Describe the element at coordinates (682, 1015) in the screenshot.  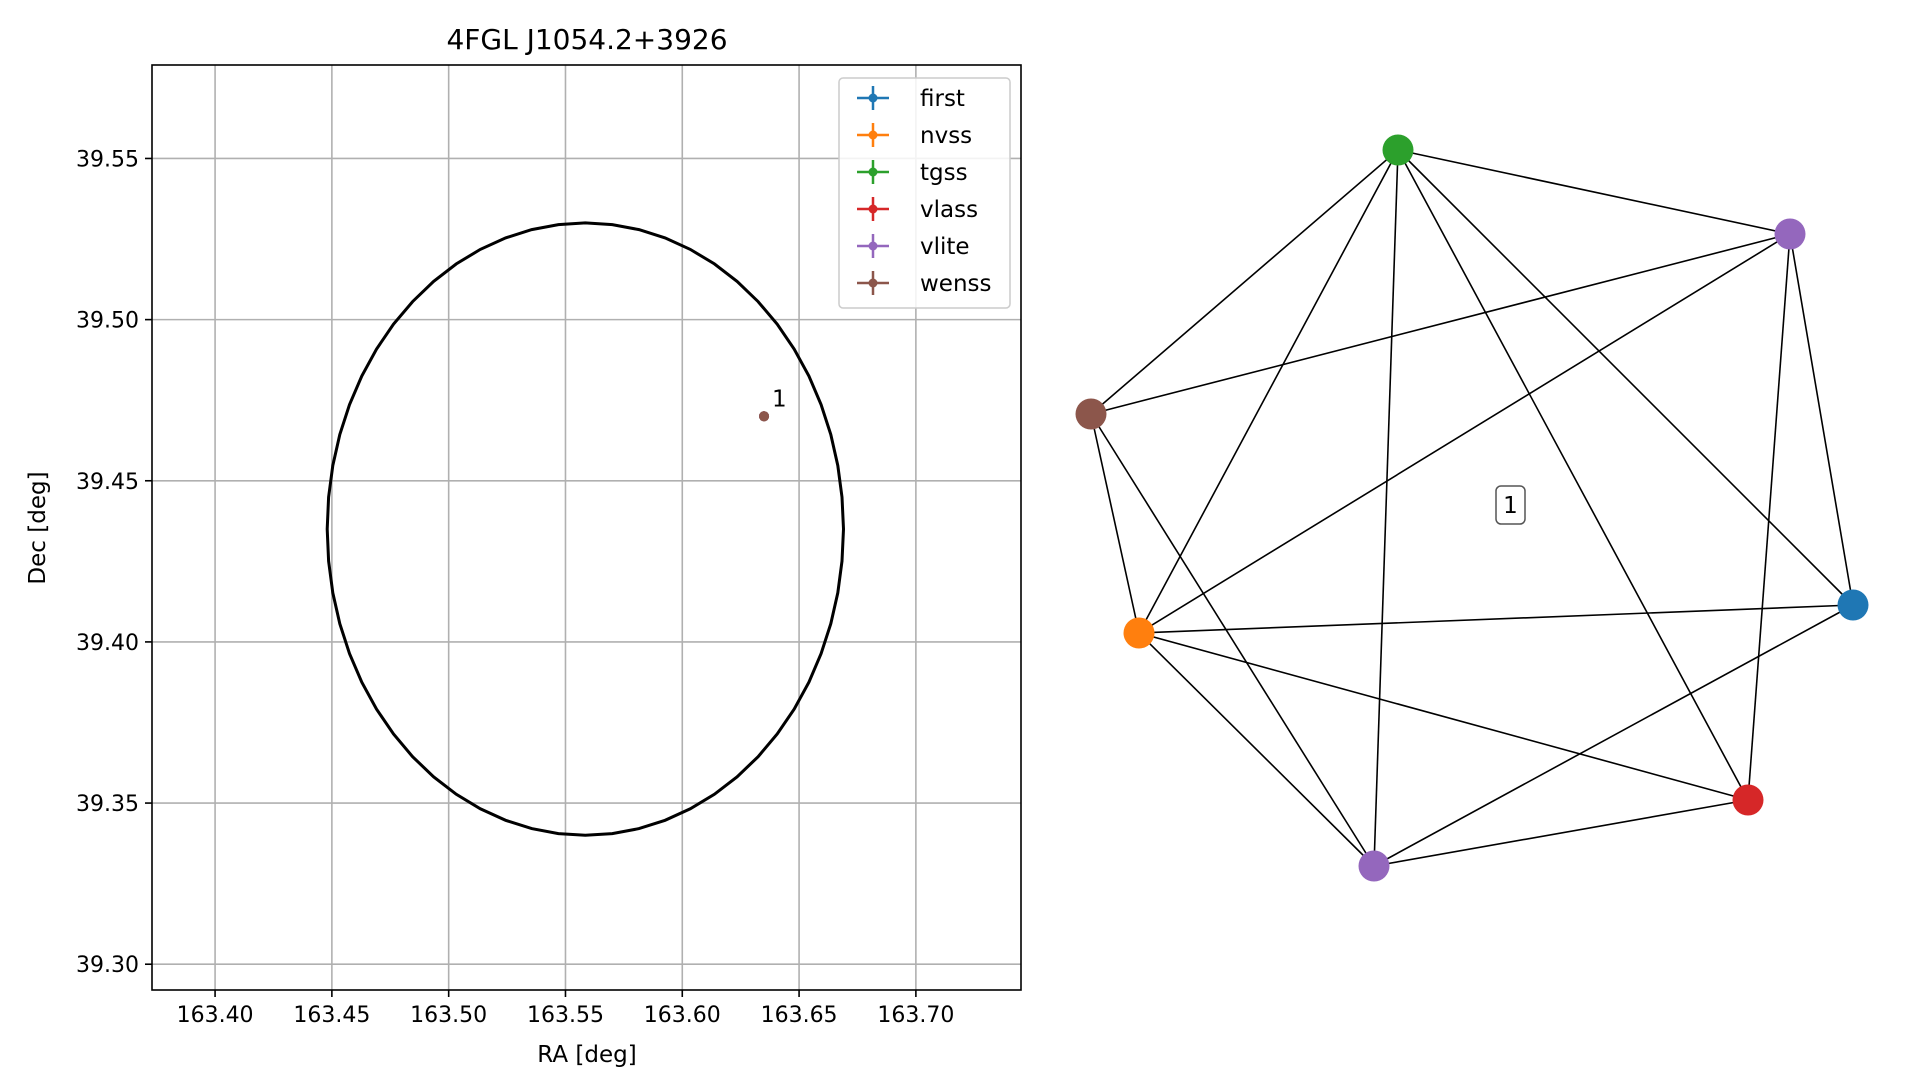
I see `x-tick-label: 163.60` at that location.